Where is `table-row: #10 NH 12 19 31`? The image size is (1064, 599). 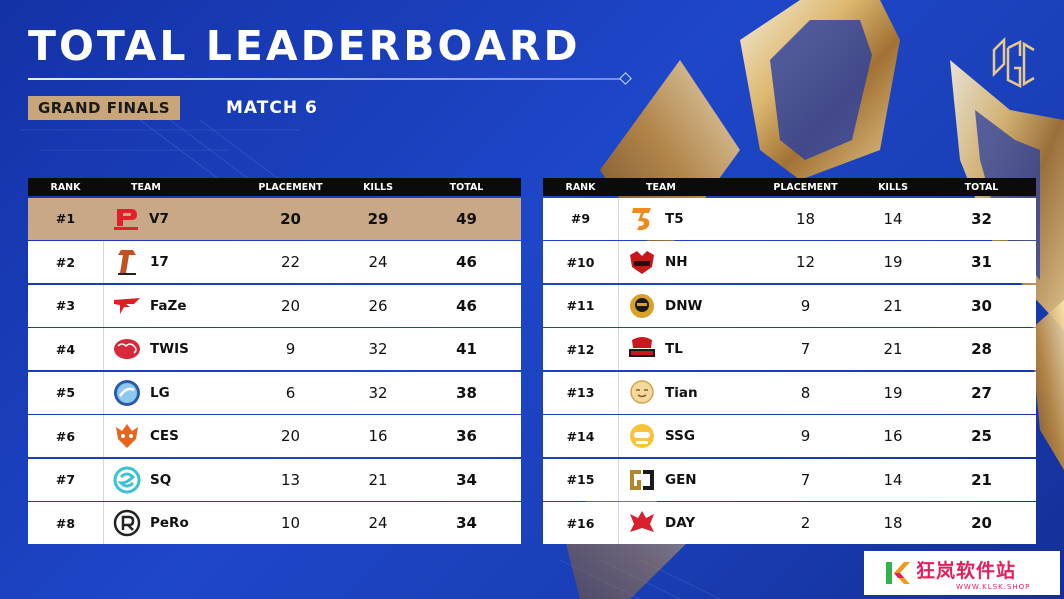
table-row: #10 NH 12 19 31 is located at coordinates (789, 262).